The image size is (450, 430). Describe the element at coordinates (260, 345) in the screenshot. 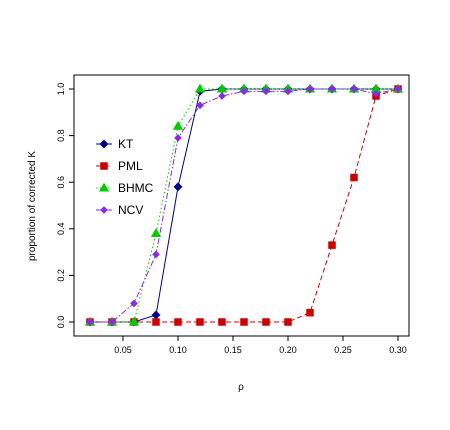

I see `x-axis: 0.05 0.10 0.15 0.20 0.25 0.30` at that location.